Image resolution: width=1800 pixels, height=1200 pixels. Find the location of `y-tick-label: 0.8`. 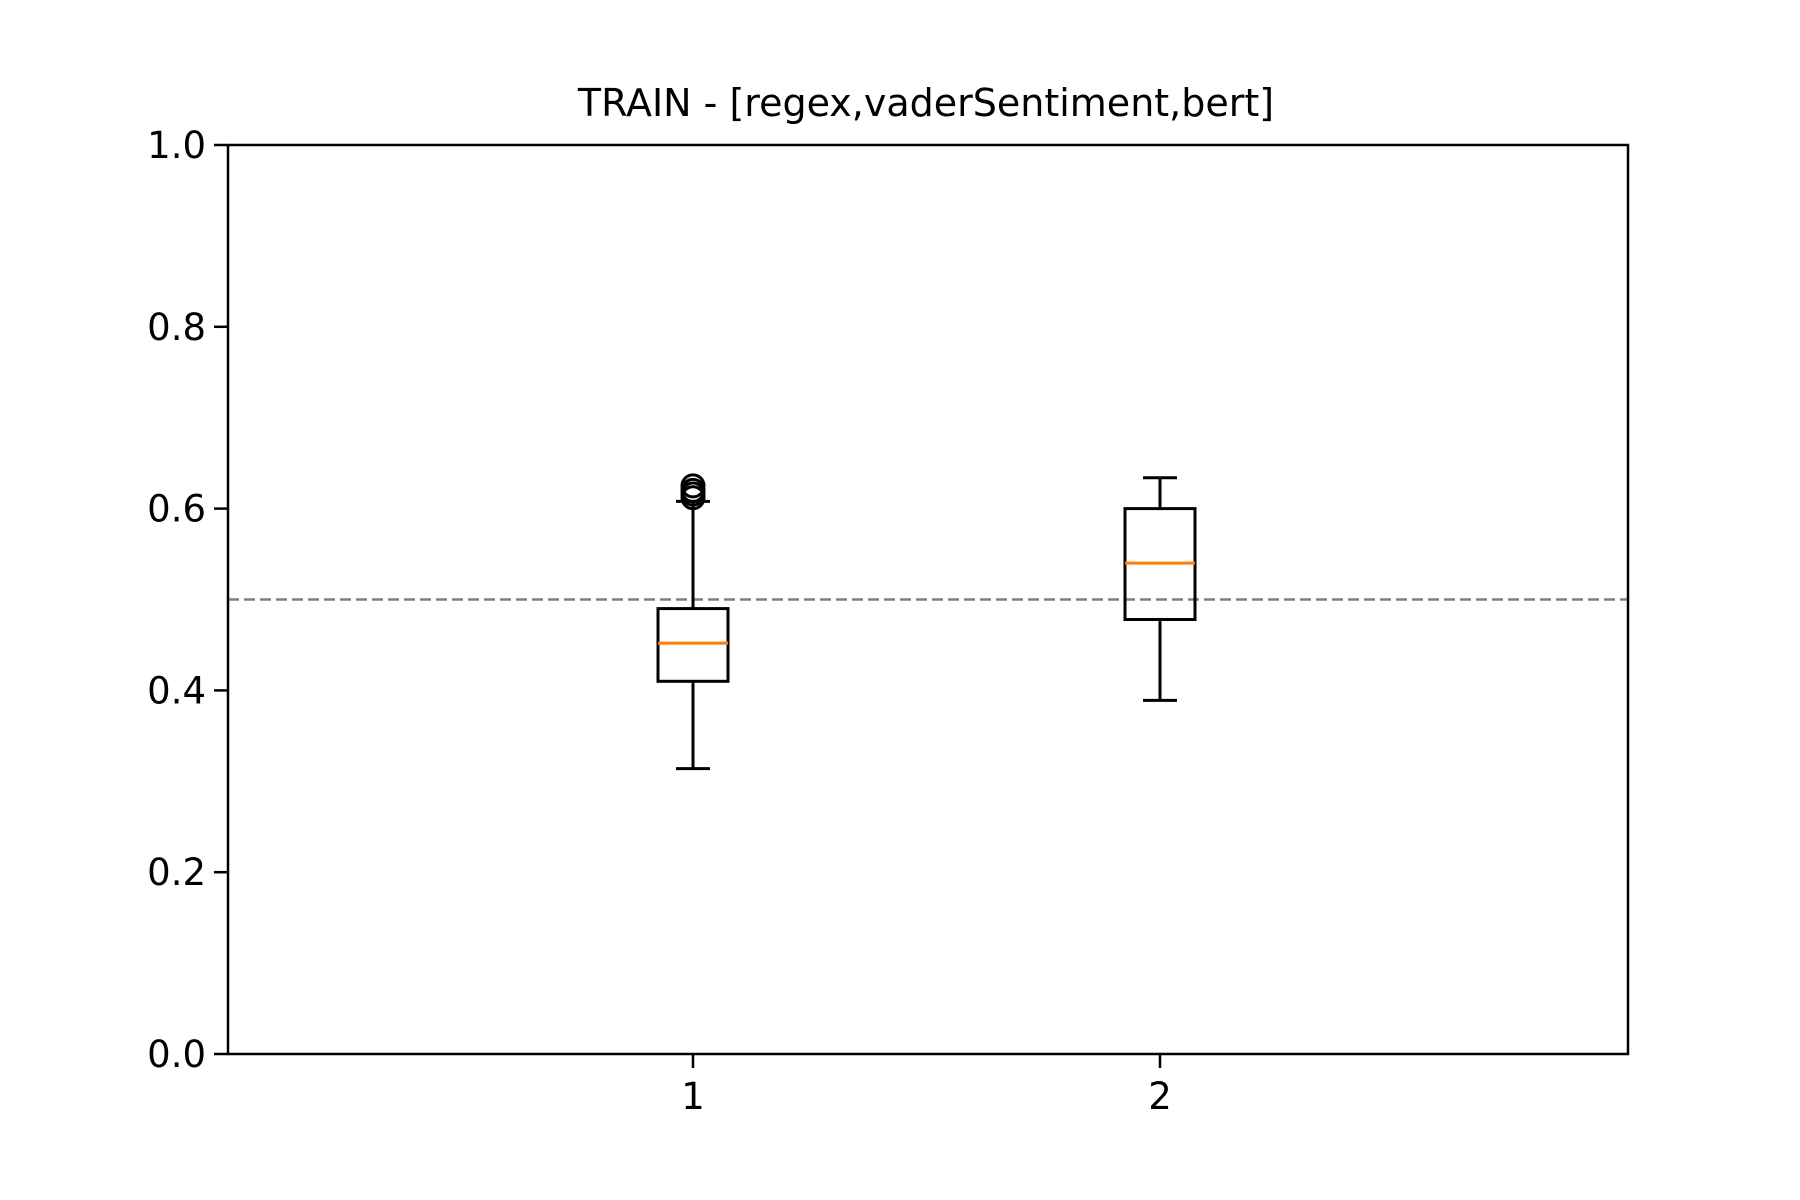

y-tick-label: 0.8 is located at coordinates (176, 327).